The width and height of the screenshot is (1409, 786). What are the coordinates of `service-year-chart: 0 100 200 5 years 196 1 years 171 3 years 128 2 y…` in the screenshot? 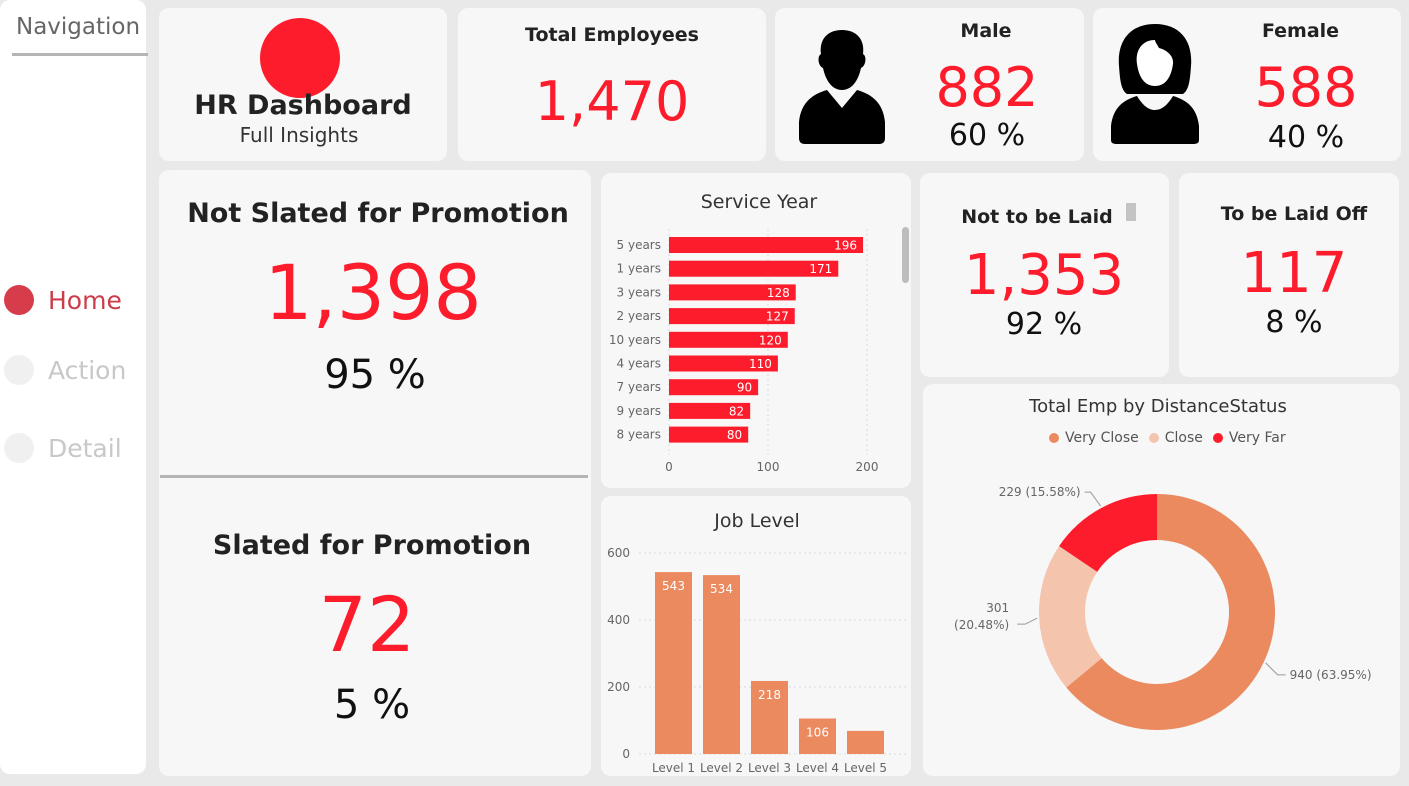 It's located at (756, 330).